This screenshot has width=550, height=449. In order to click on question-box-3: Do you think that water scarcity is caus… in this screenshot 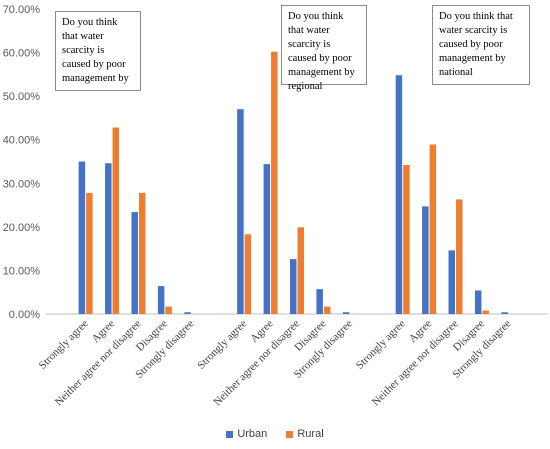, I will do `click(481, 45)`.